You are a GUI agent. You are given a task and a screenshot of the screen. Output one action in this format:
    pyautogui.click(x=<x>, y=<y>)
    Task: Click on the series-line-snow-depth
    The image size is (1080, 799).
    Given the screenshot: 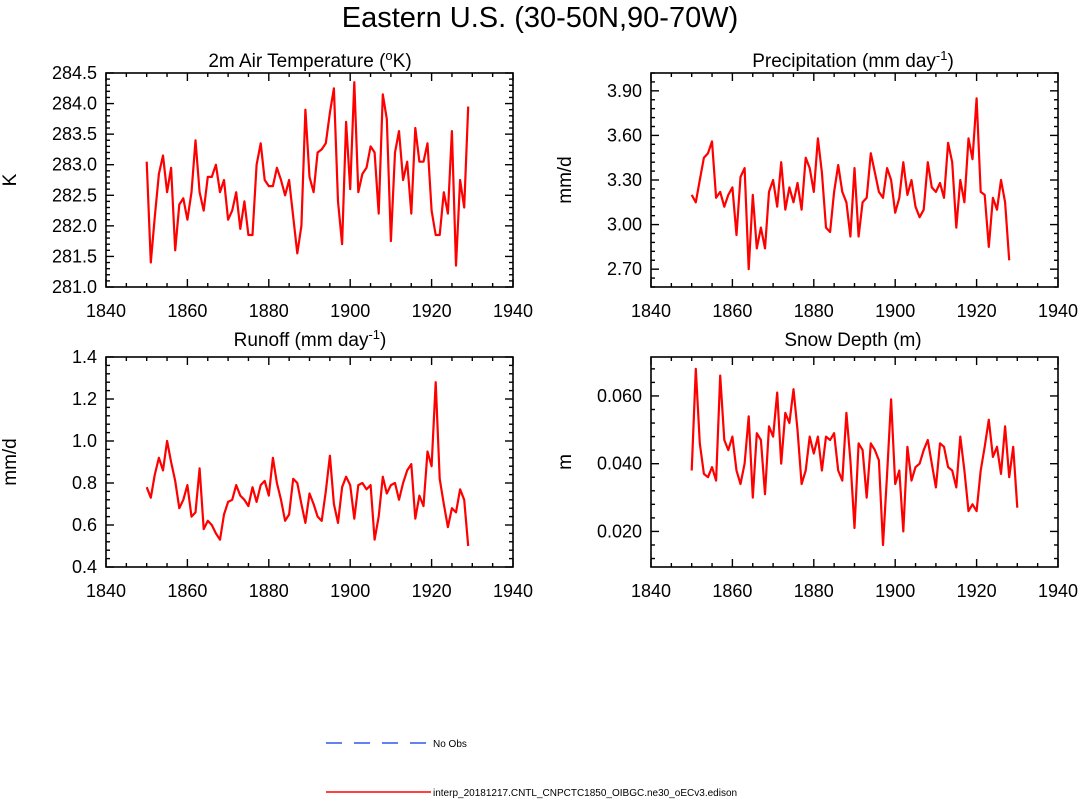 What is the action you would take?
    pyautogui.click(x=854, y=457)
    